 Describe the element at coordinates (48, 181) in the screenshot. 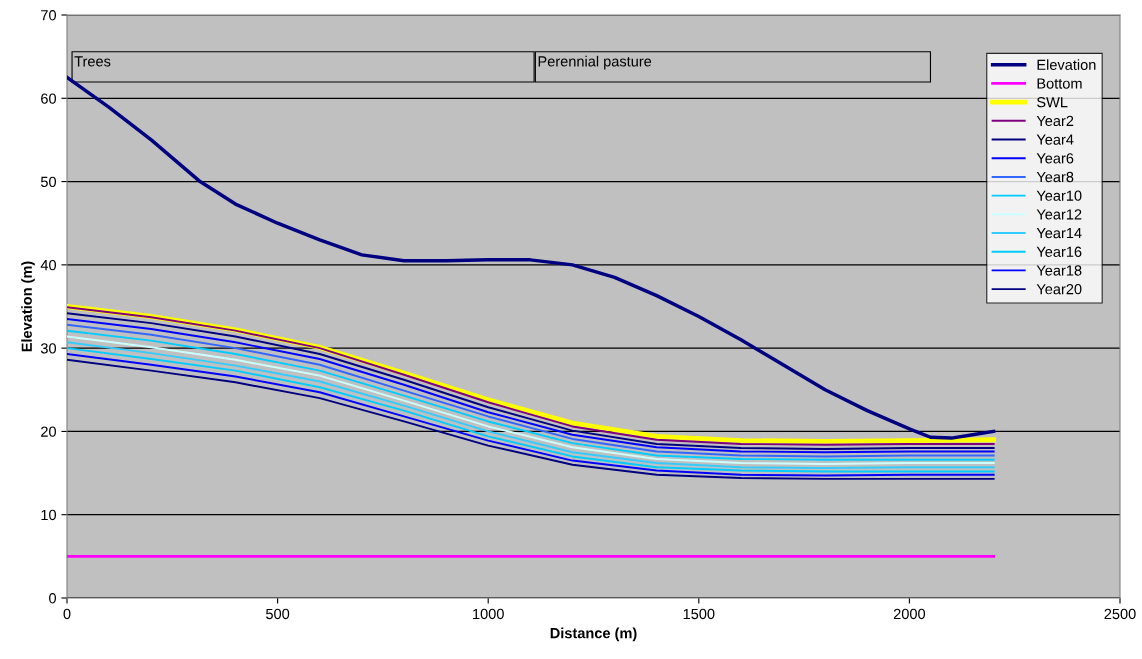

I see `y-tick-label: 50` at that location.